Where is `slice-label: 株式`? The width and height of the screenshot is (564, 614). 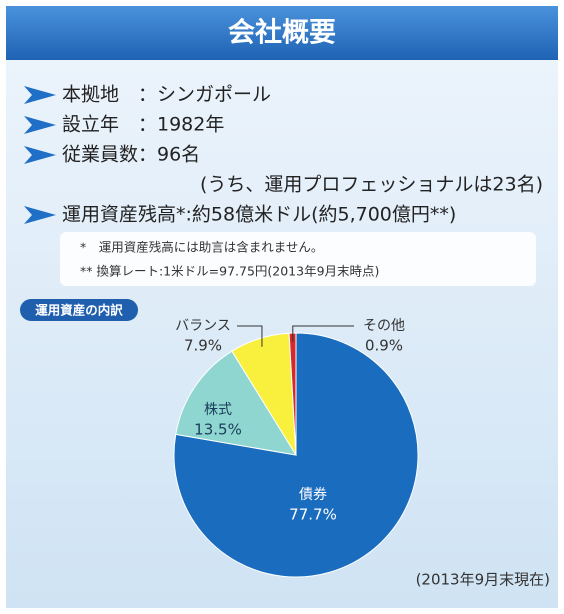
slice-label: 株式 is located at coordinates (218, 410).